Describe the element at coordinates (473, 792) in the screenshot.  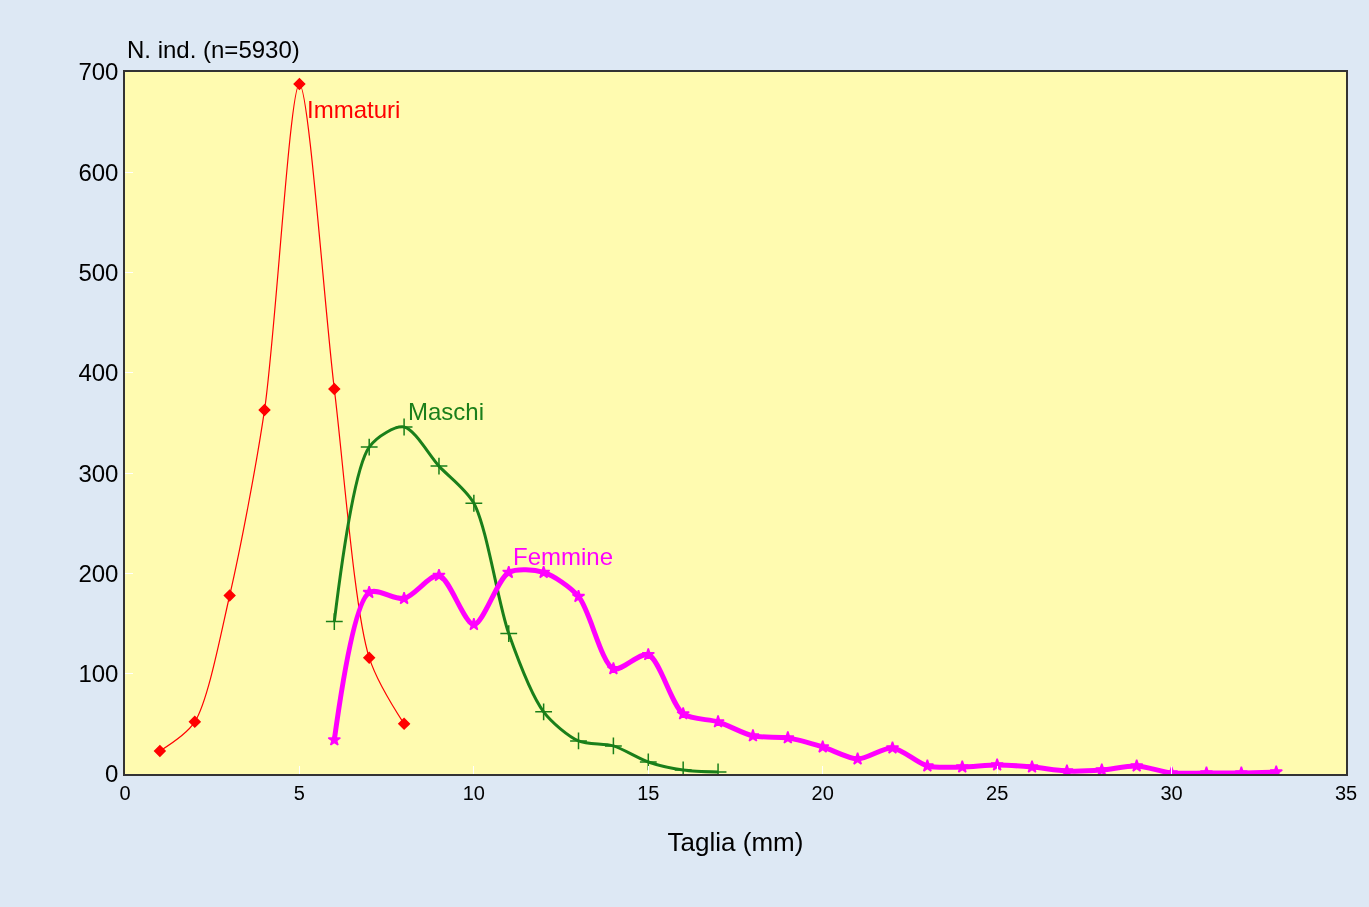
I see `x-tick-label: 10` at that location.